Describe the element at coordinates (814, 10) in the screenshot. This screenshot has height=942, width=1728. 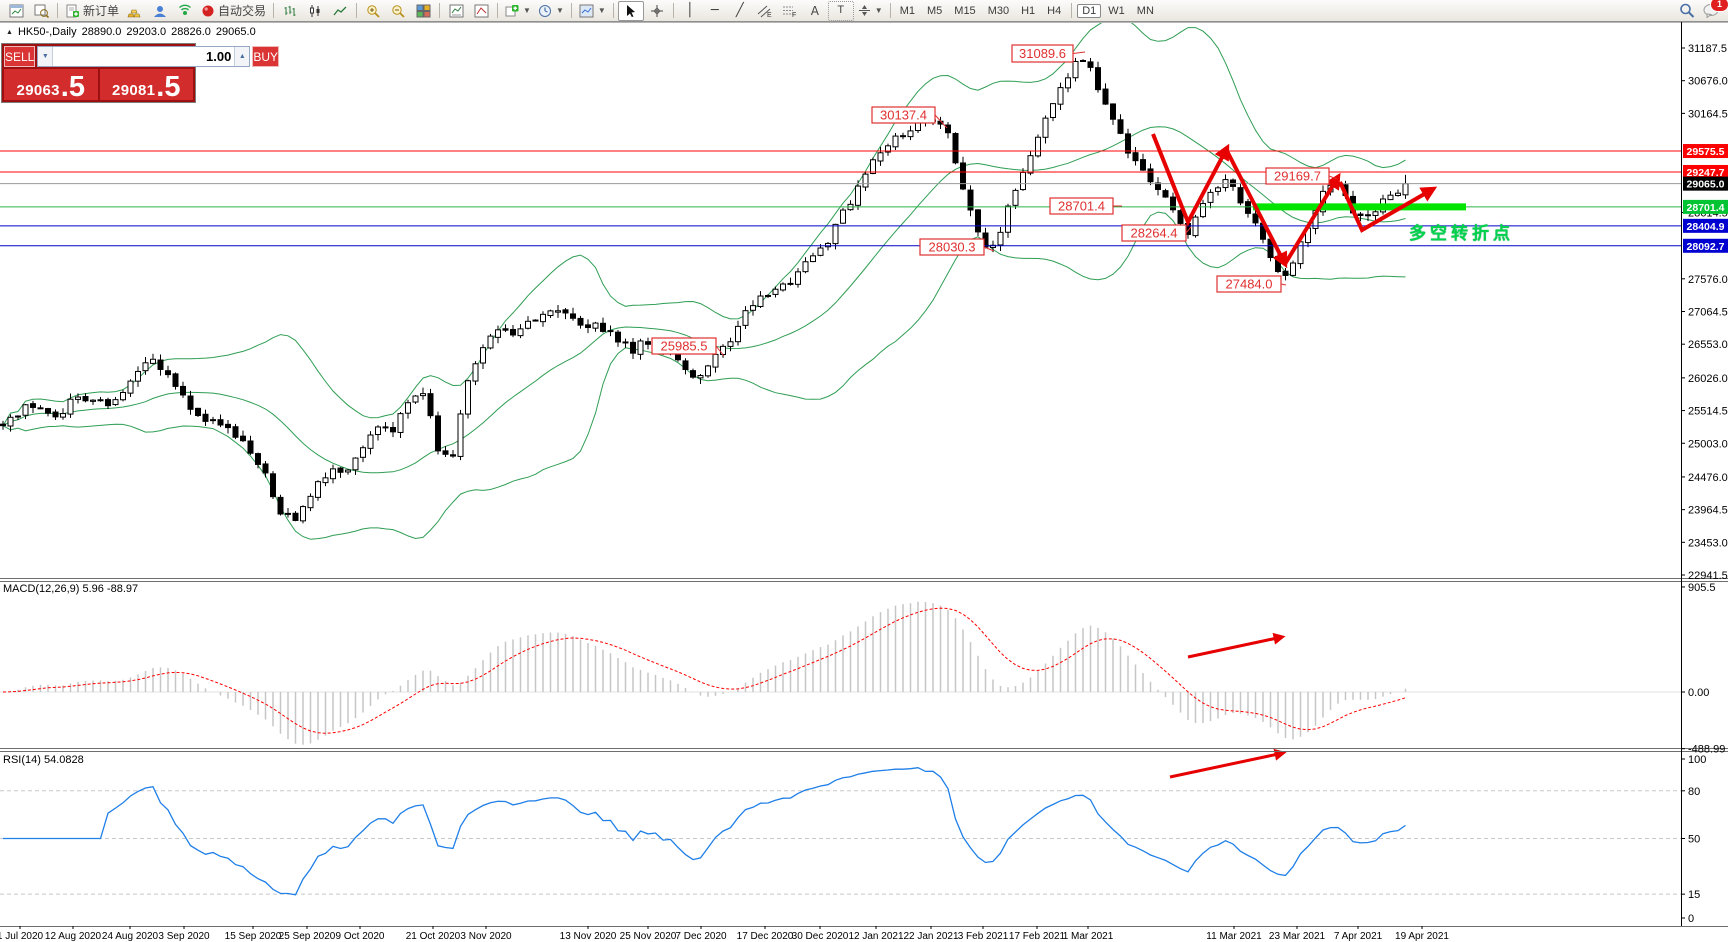
I see `text-icon: A` at that location.